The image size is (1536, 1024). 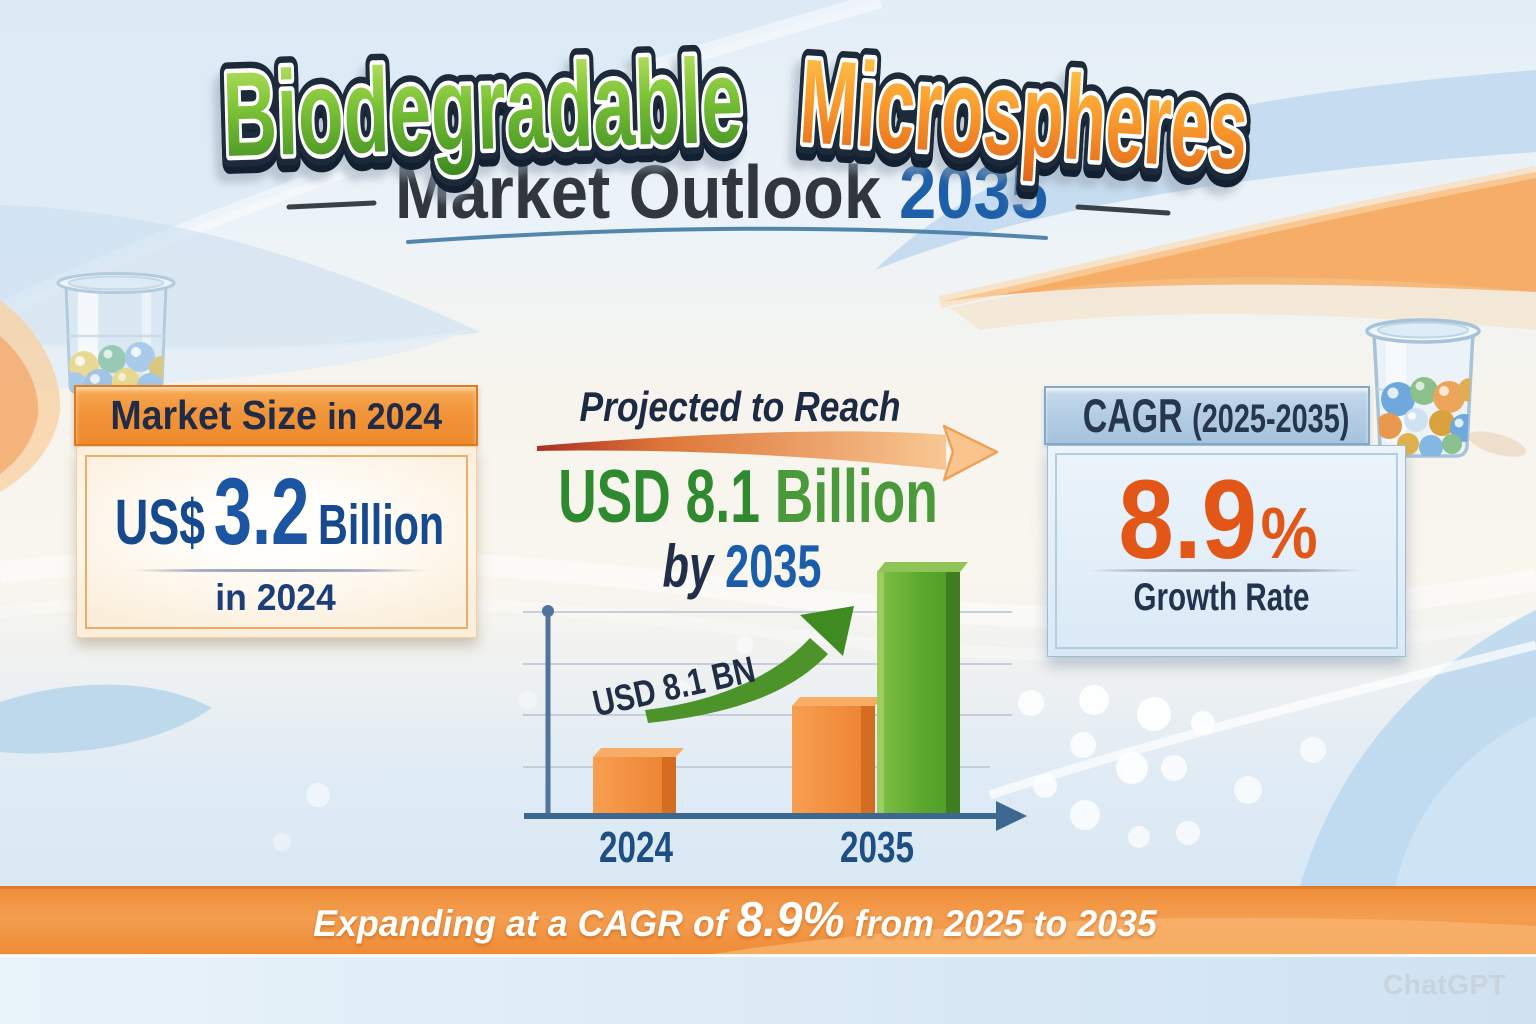 What do you see at coordinates (973, 192) in the screenshot?
I see `svg-text: 2035` at bounding box center [973, 192].